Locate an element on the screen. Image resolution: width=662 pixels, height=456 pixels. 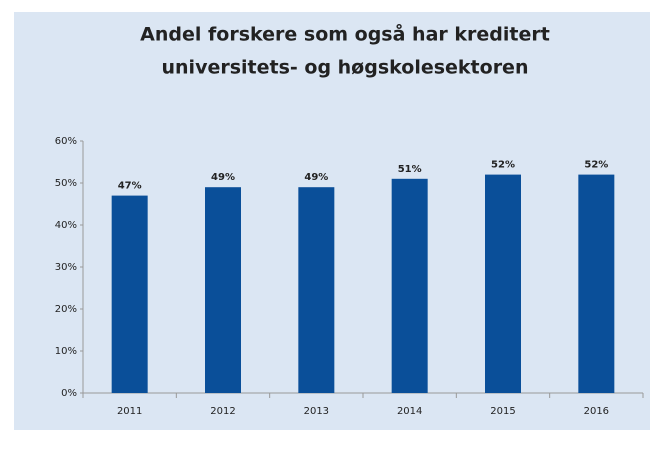
y-tick-label: 20% is located at coordinates (66, 309).